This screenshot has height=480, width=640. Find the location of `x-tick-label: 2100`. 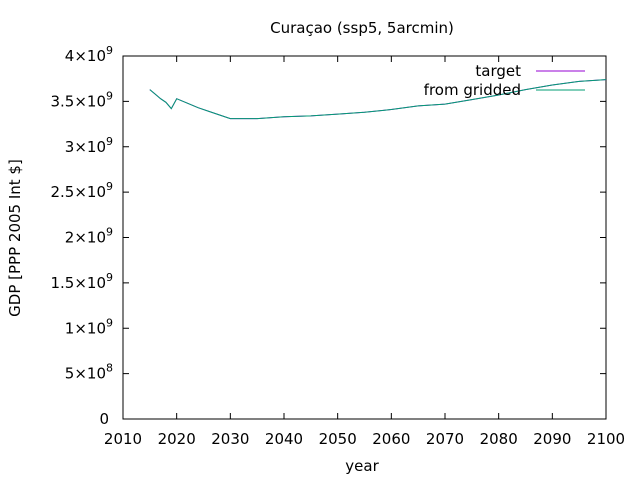

x-tick-label: 2100 is located at coordinates (606, 439).